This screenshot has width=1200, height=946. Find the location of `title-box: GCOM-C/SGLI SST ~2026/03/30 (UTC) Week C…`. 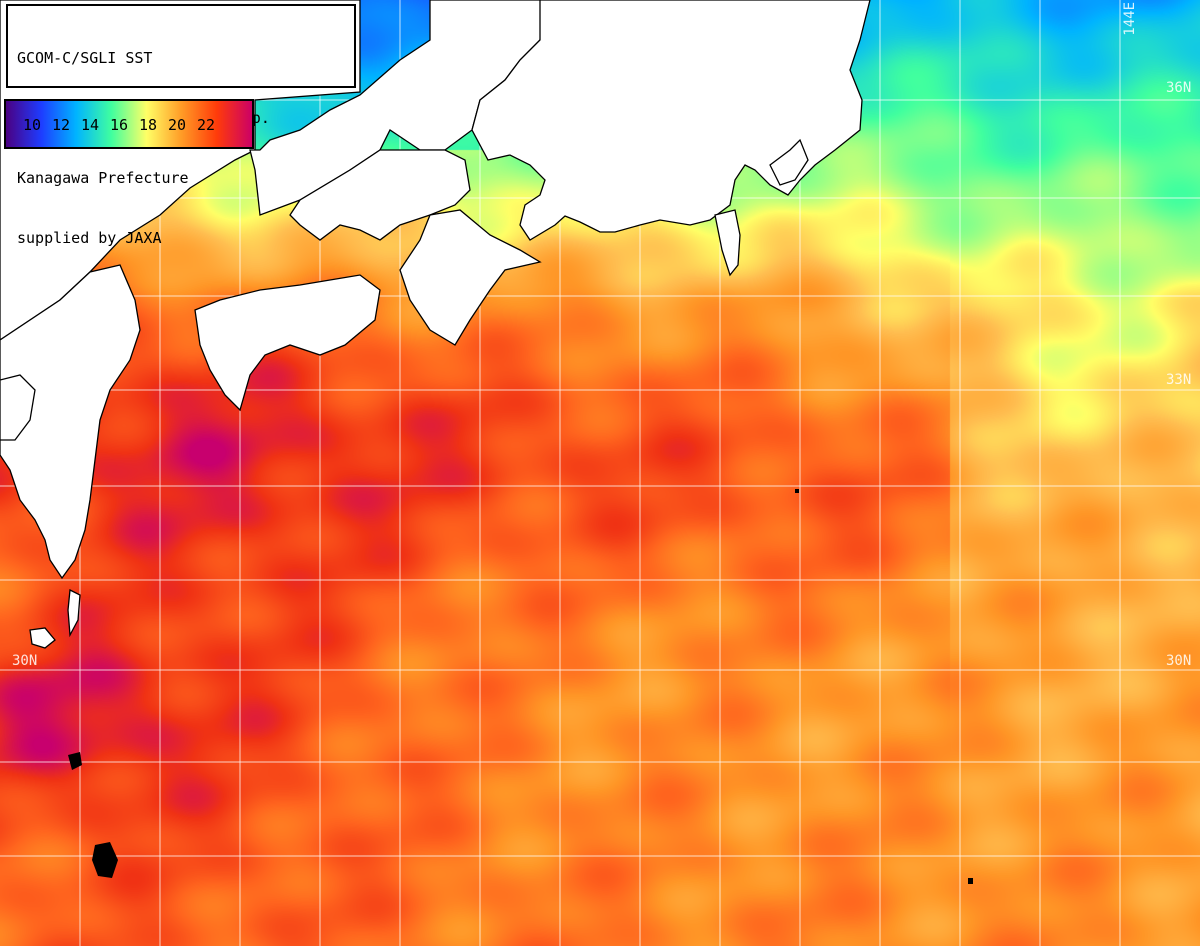

title-box: GCOM-C/SGLI SST ~2026/03/30 (UTC) Week C… is located at coordinates (181, 125).